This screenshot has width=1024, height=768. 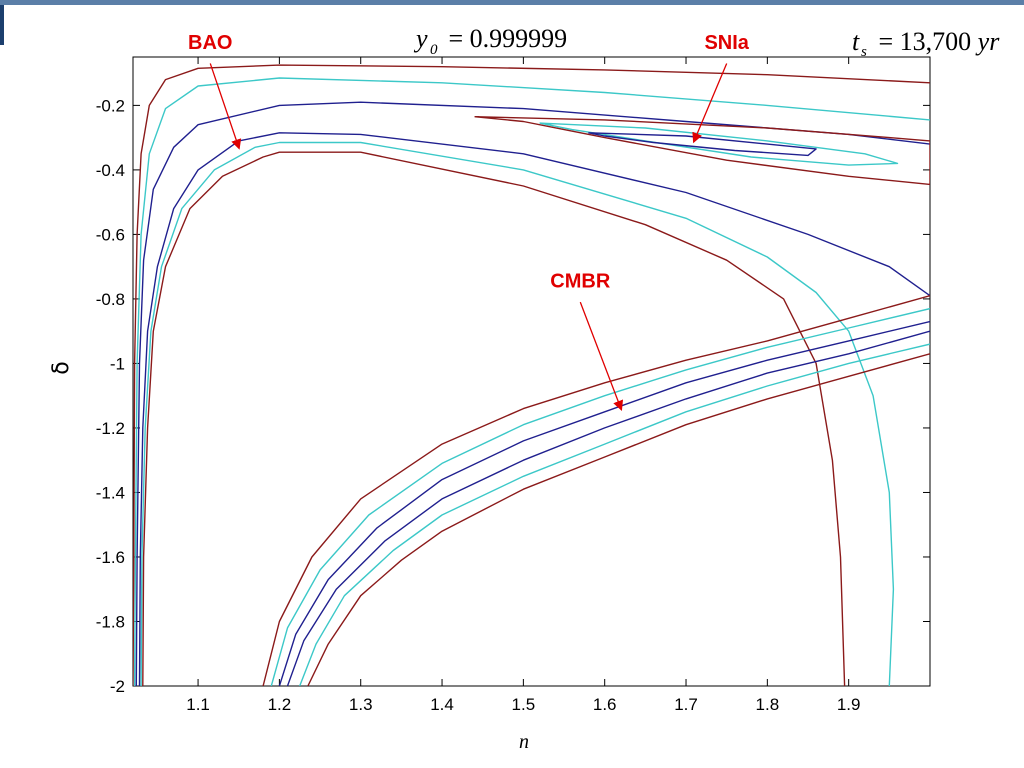 What do you see at coordinates (110, 170) in the screenshot?
I see `y-tick-label: -0.4` at bounding box center [110, 170].